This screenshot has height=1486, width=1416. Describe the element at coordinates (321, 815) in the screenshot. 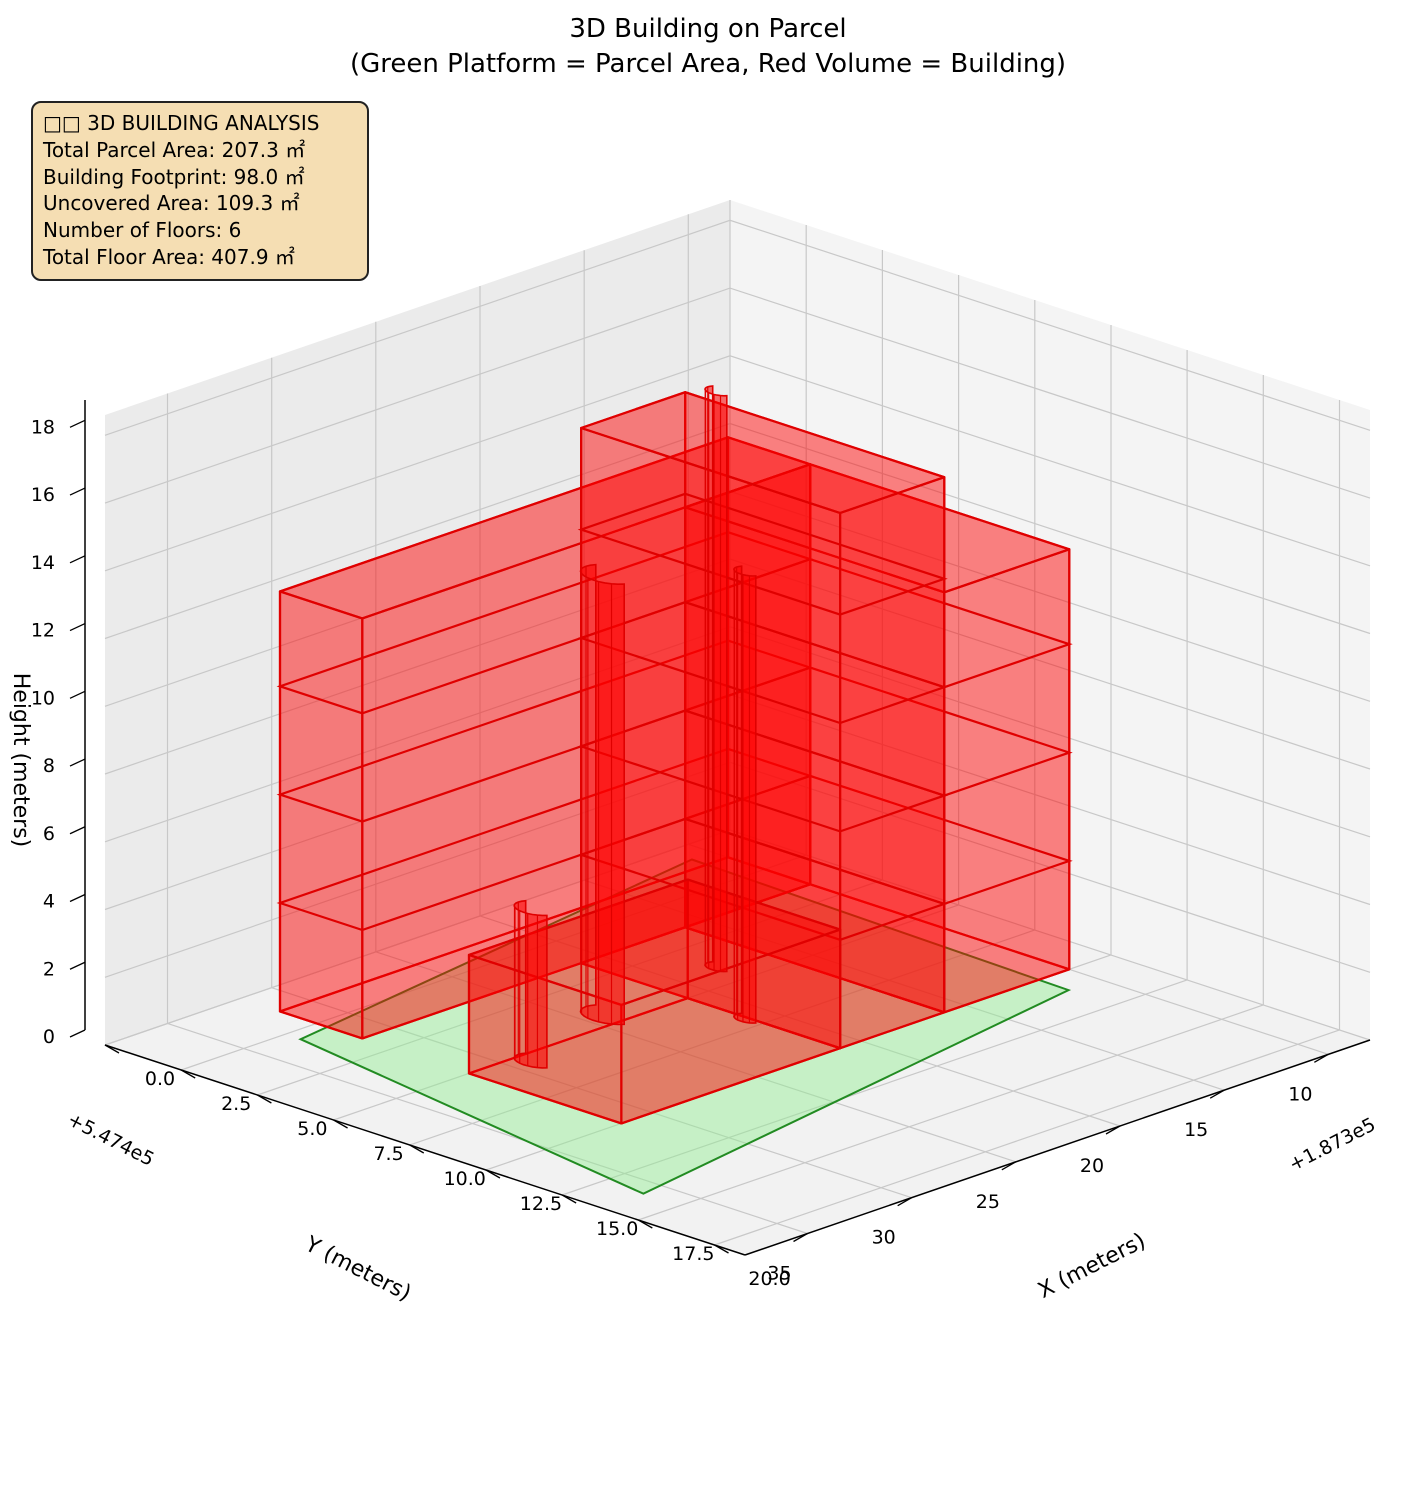

I see `building-block-0-face-front-y` at that location.